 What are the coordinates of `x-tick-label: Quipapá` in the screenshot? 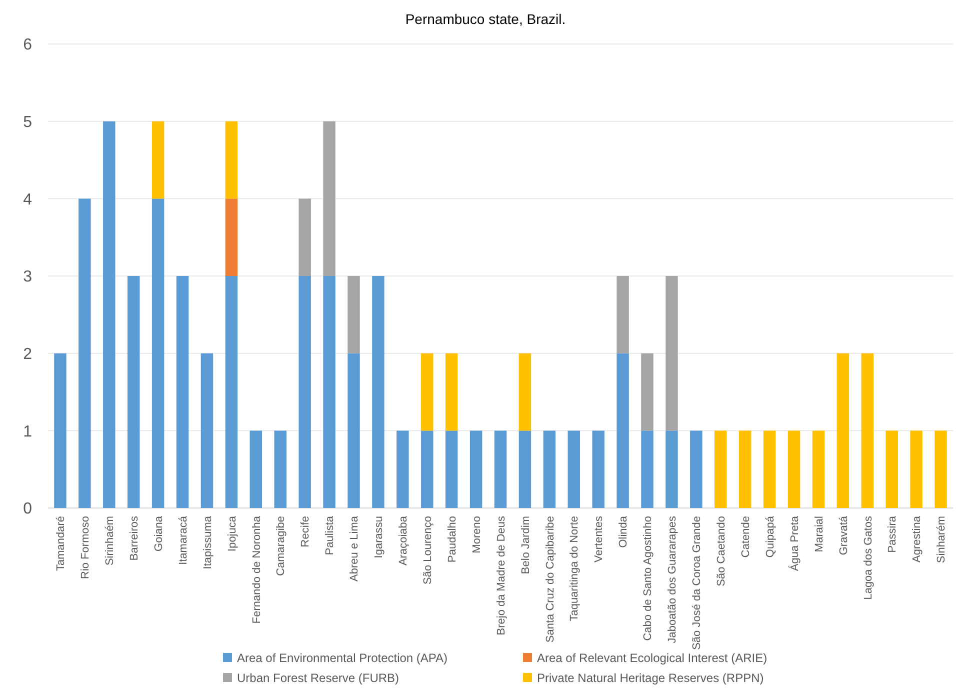 It's located at (770, 536).